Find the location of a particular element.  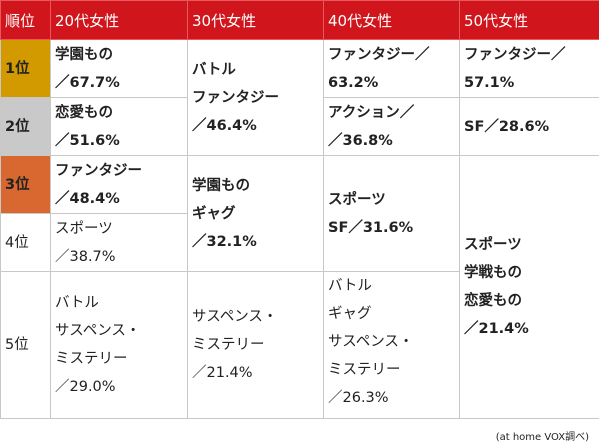

cell-20s-rank-3: ファンタジー ／48.4% is located at coordinates (119, 184).